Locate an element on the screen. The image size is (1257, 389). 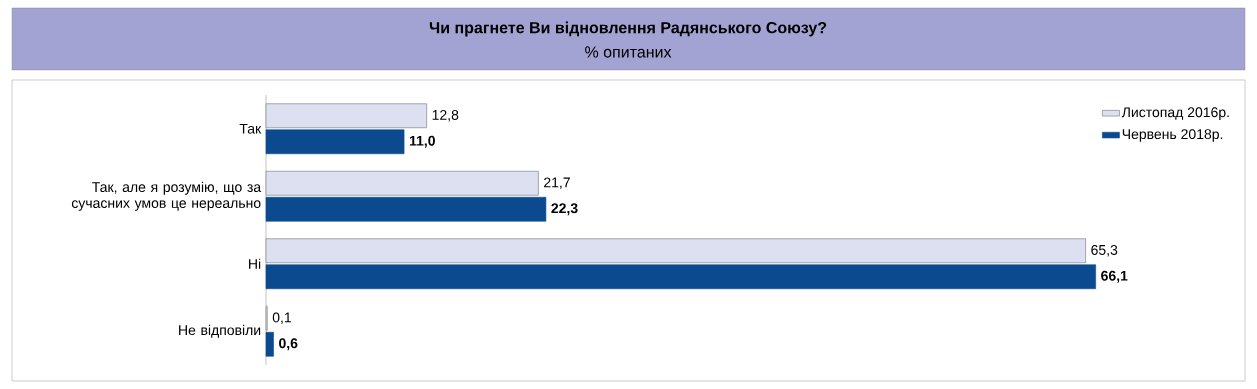
chart-title: Чи прагнете Ви відновлення Радянського Союзу? is located at coordinates (628, 29).